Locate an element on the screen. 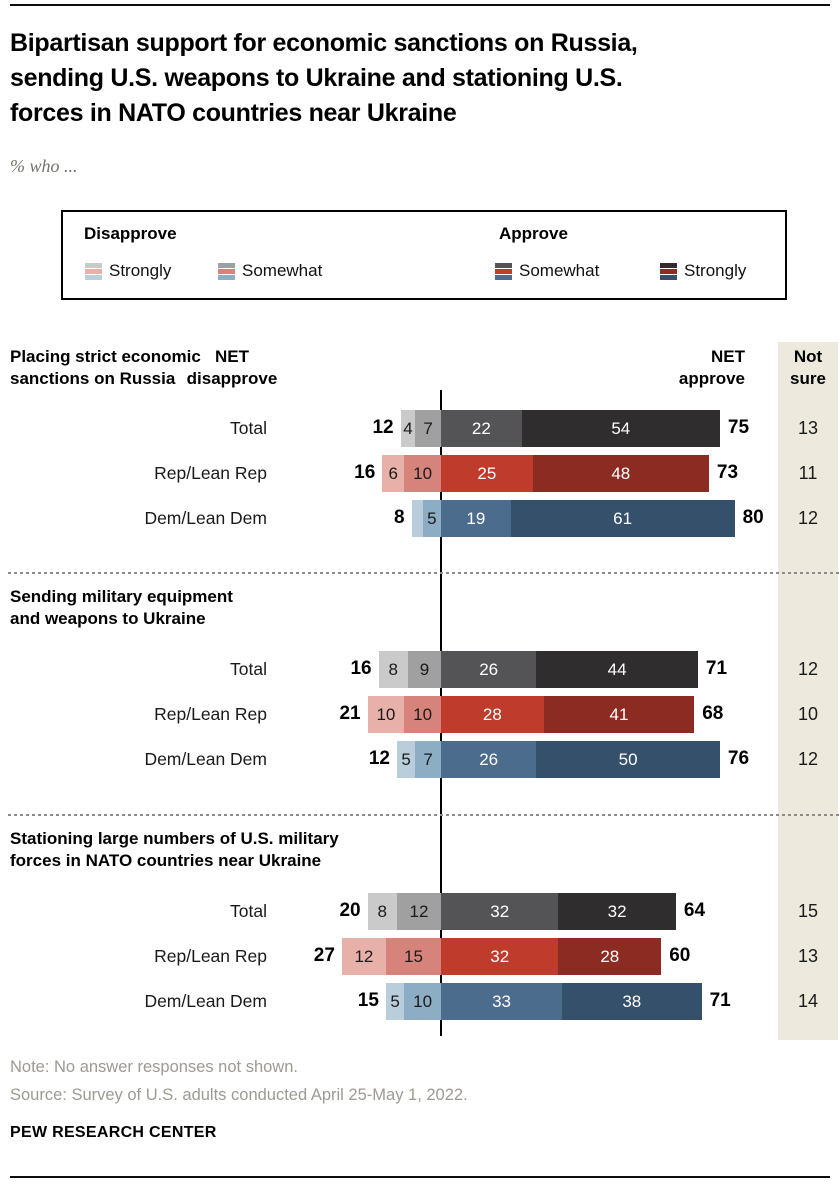 The height and width of the screenshot is (1184, 840). bar-total: 4 7 22 54 is located at coordinates (560, 428).